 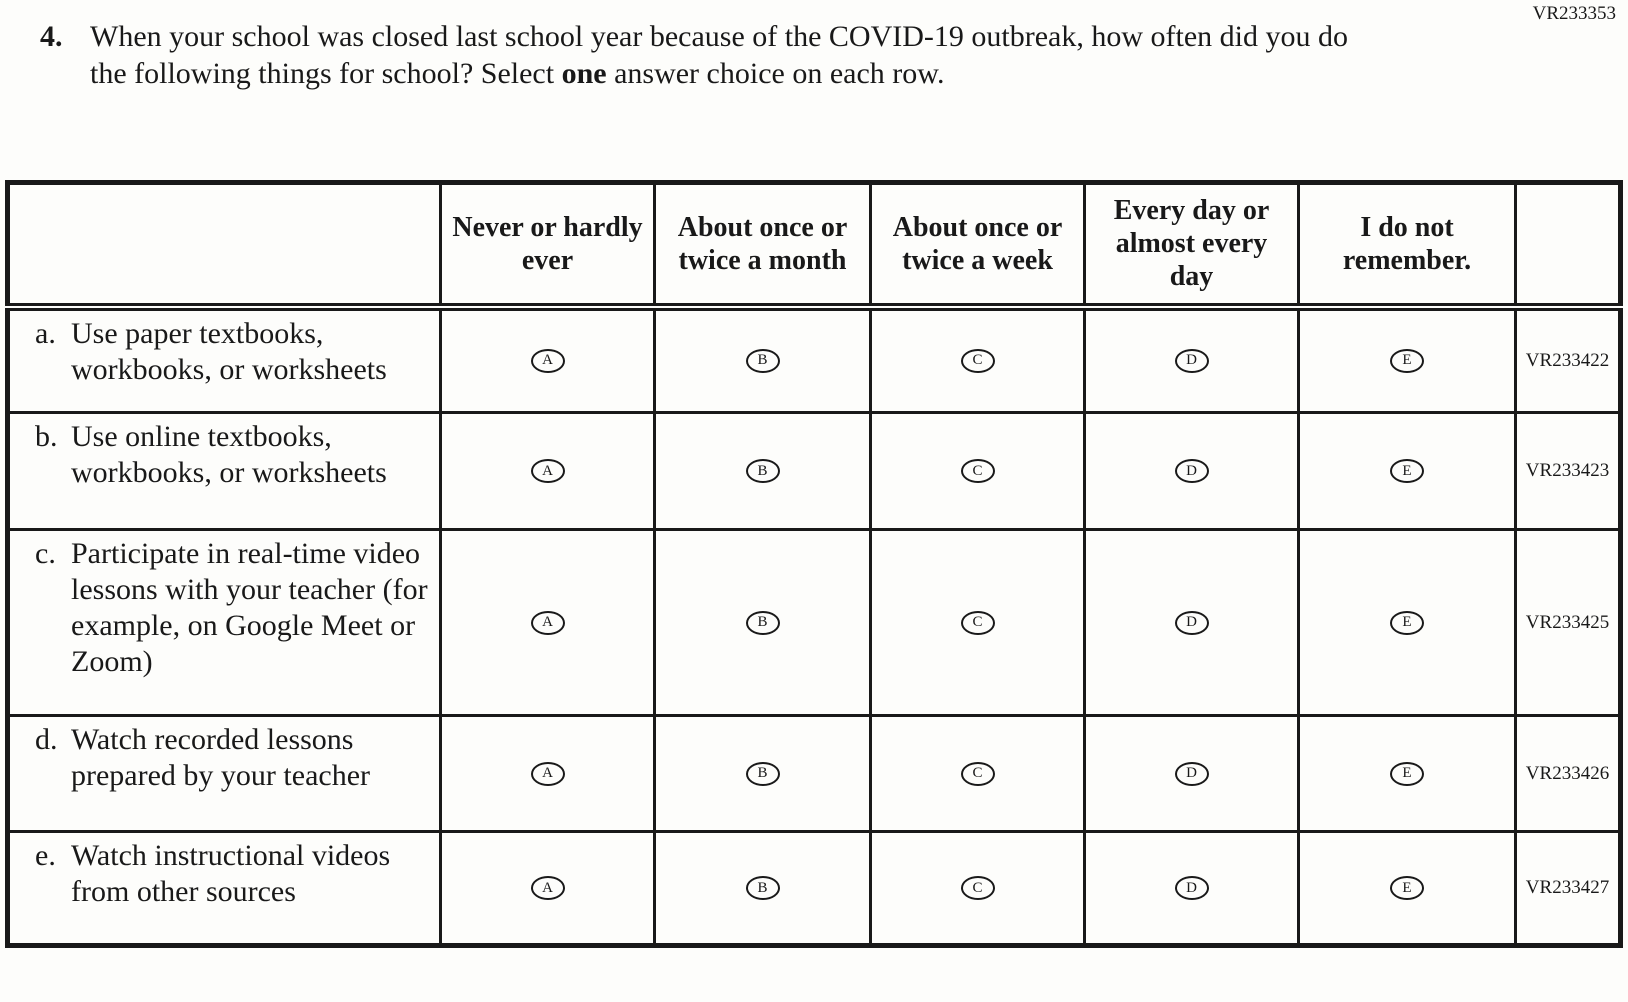 I want to click on row-code: VR233426, so click(x=1568, y=773).